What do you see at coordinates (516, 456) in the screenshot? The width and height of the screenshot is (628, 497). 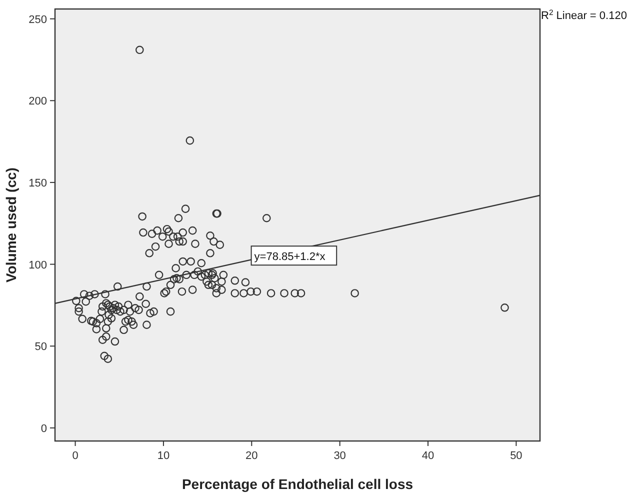 I see `x-tick-label: 50` at bounding box center [516, 456].